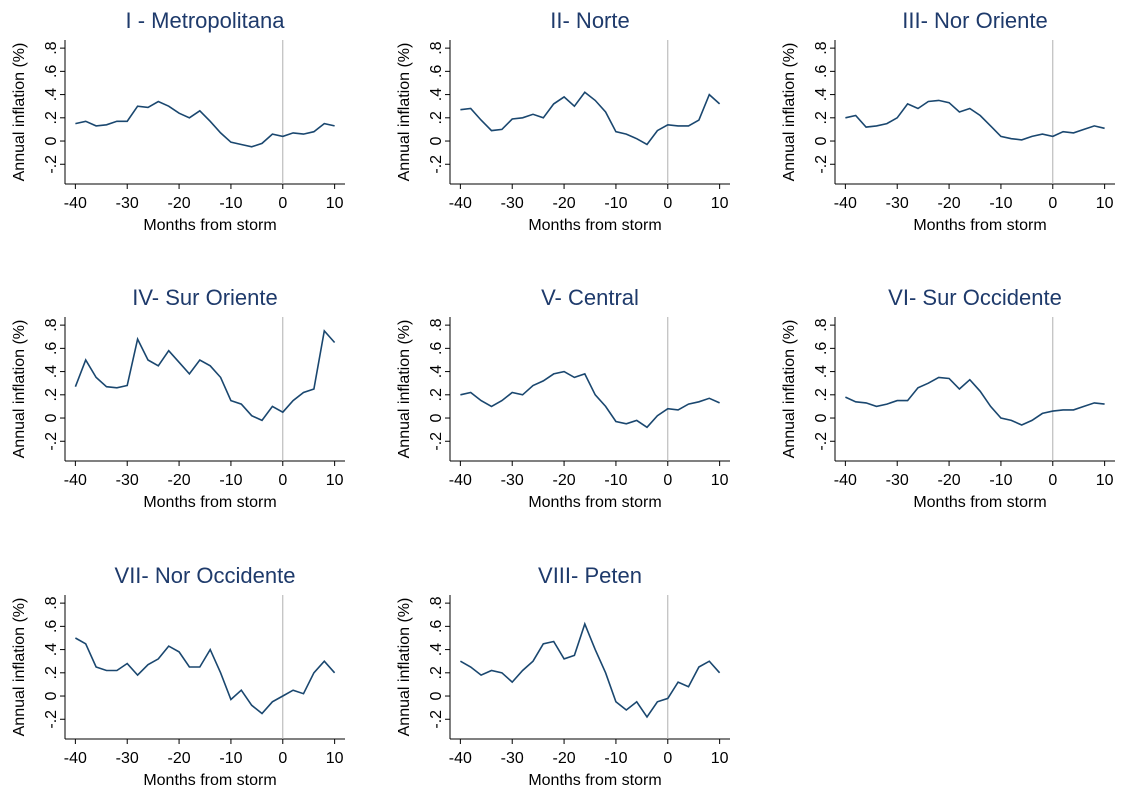 The height and width of the screenshot is (791, 1122). I want to click on panel-title: VII- Nor Occidente, so click(205, 575).